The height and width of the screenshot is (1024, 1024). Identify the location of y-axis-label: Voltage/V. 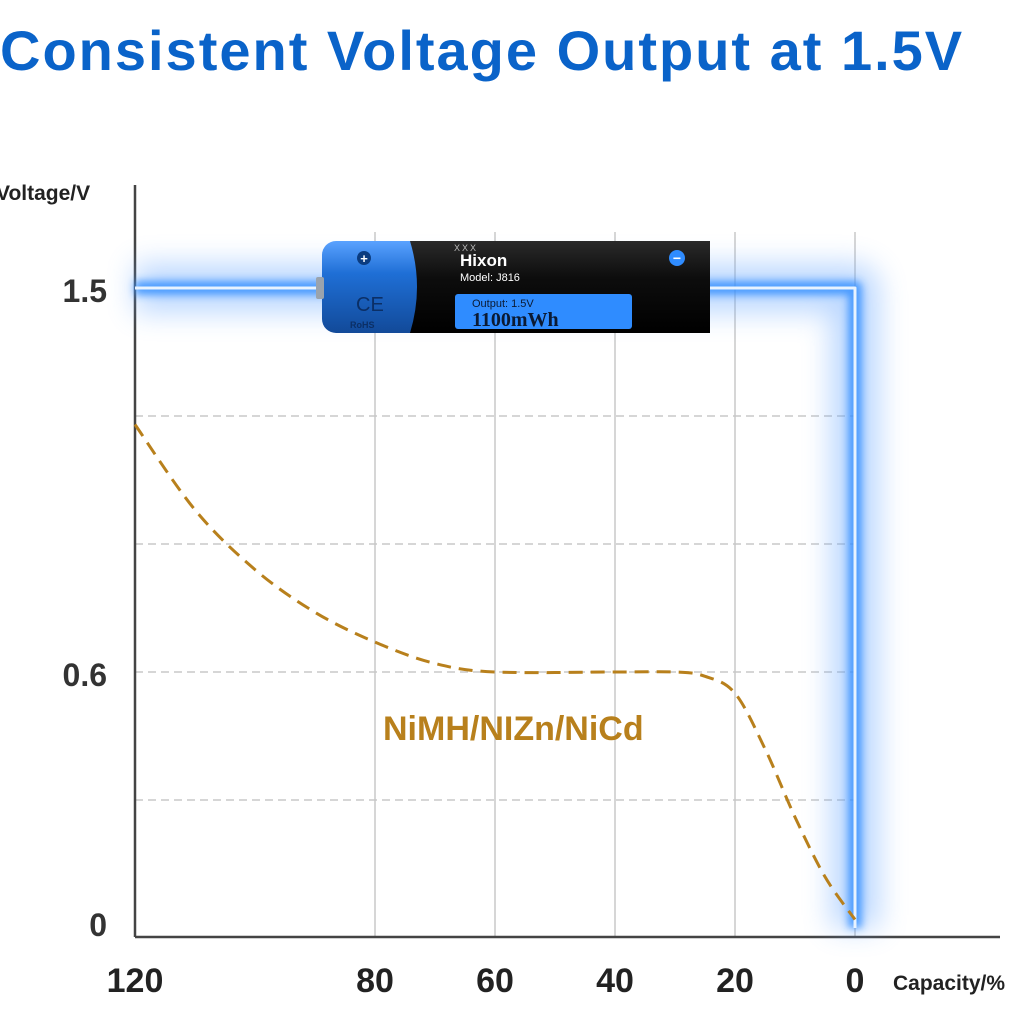
(45, 193).